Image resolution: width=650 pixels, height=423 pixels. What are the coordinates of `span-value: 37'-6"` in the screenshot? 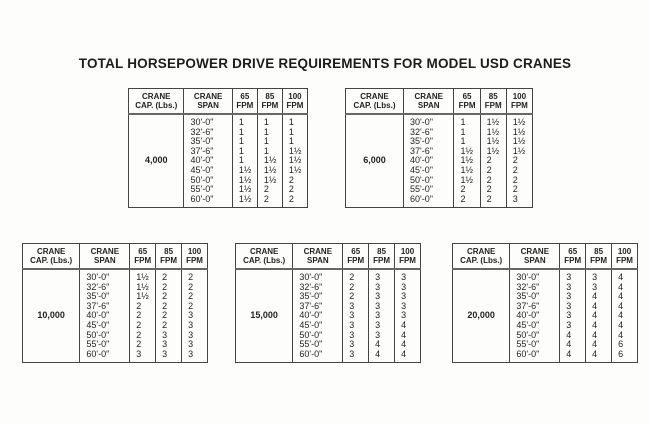 It's located at (421, 150).